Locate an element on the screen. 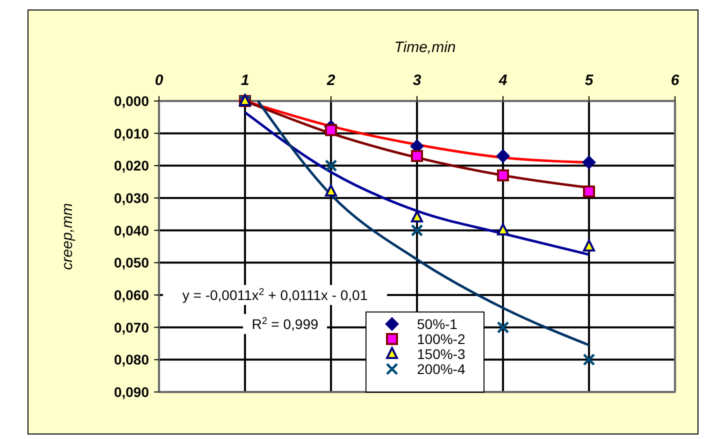  annotation: y = -0,0011x$^{2}$ + 0,0111x - 0,01 is located at coordinates (275, 294).